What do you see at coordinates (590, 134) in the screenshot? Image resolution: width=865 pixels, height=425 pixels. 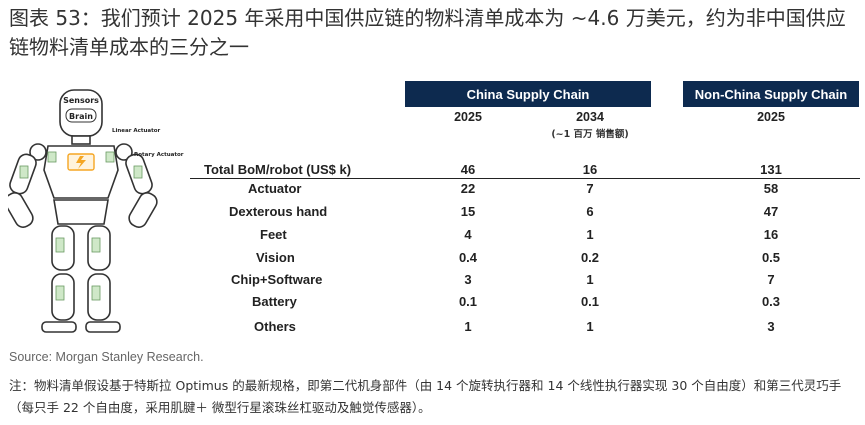 I see `col-sub-china-2034: (~1 百万 销售额)` at bounding box center [590, 134].